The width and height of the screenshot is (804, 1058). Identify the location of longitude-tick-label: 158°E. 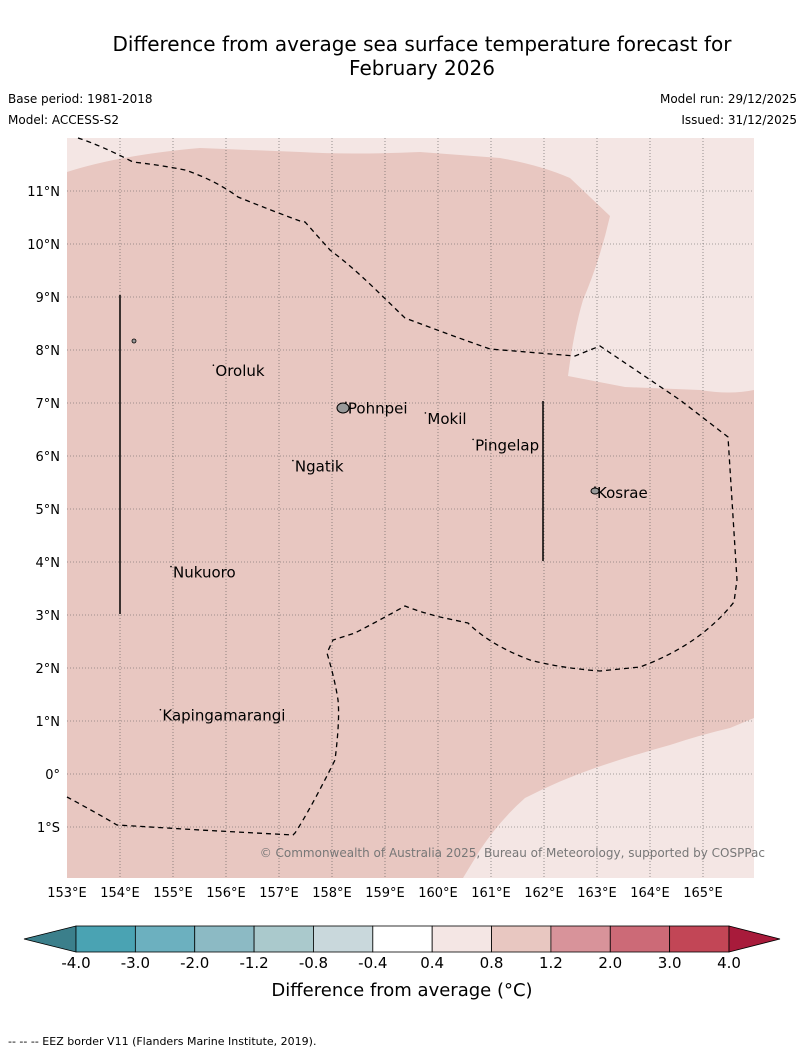
(332, 893).